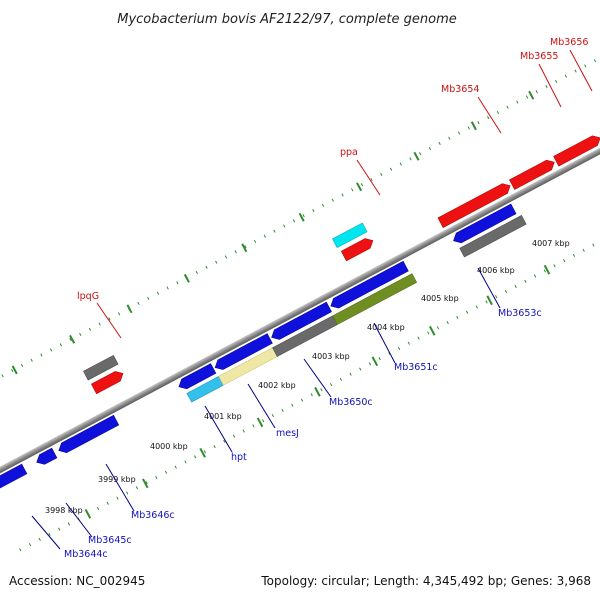 Image resolution: width=600 pixels, height=600 pixels. I want to click on Mb3651c-gene-arrow, so click(368, 285).